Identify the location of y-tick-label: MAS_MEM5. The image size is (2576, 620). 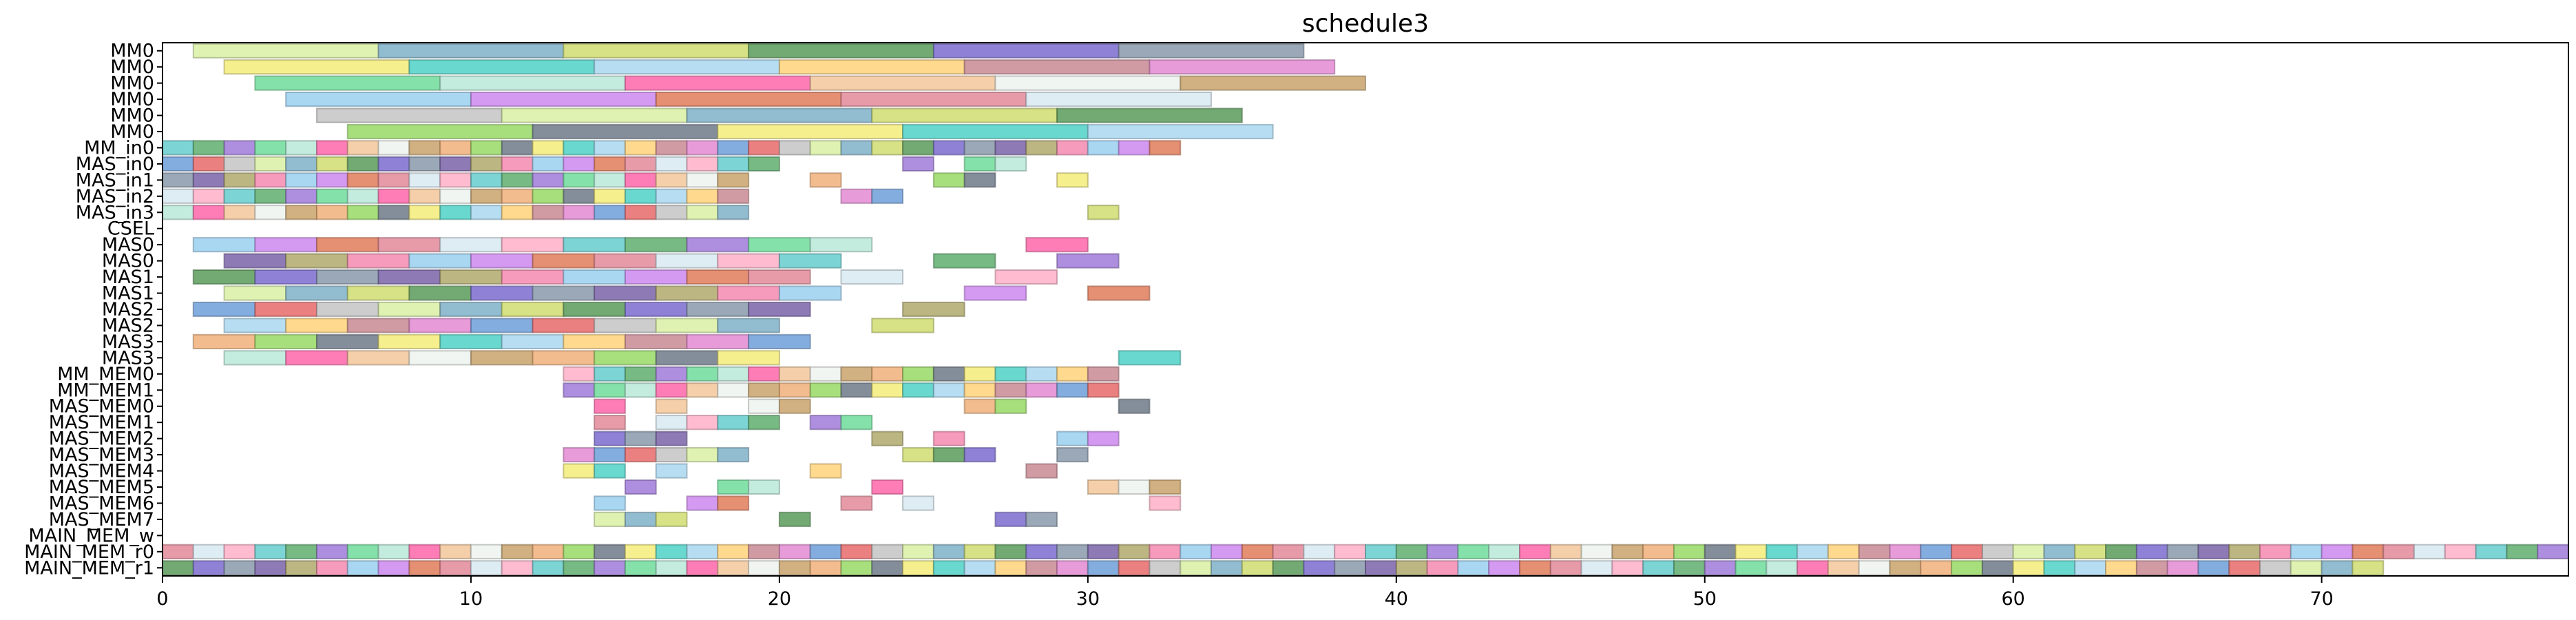
(101, 487).